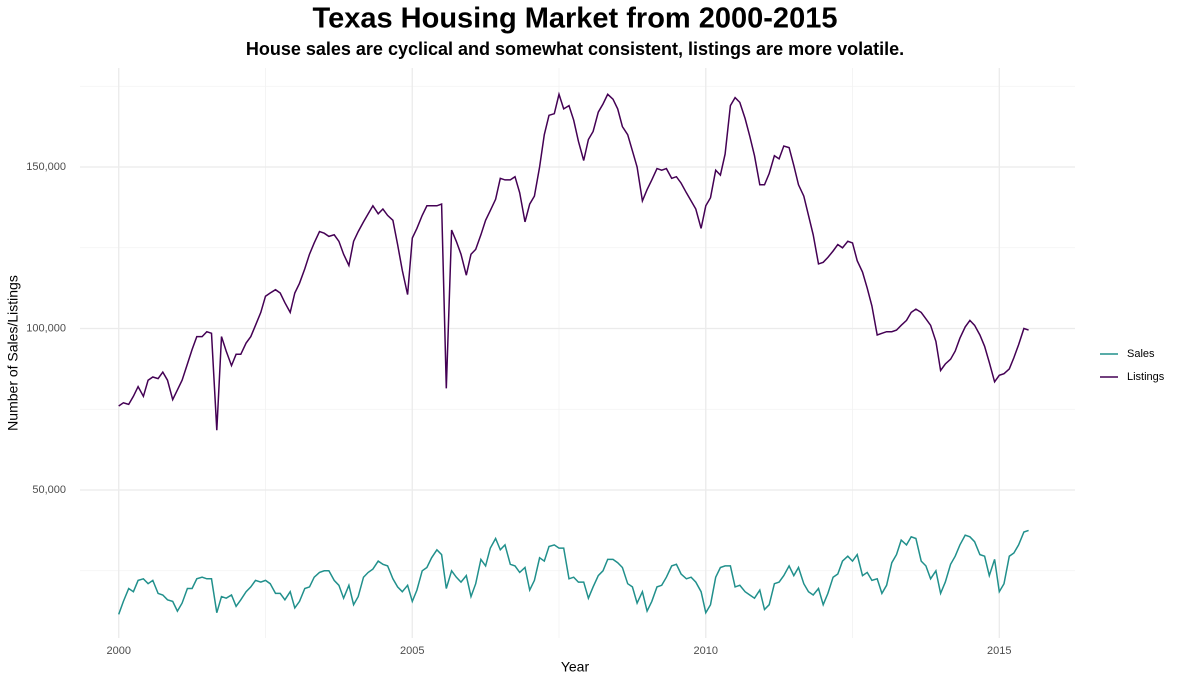 The width and height of the screenshot is (1182, 683). Describe the element at coordinates (46, 167) in the screenshot. I see `y-tick-label: 150,000` at that location.